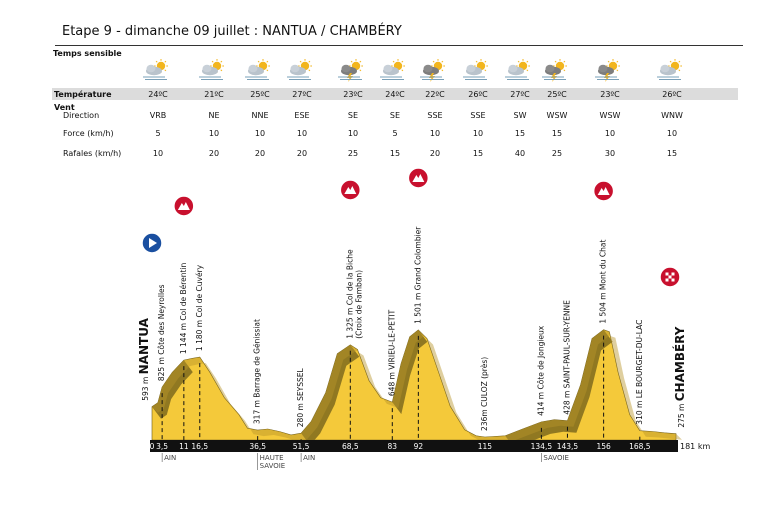  I want to click on waypoint-label: 317 m Barrage de Génissiat, so click(257, 371).